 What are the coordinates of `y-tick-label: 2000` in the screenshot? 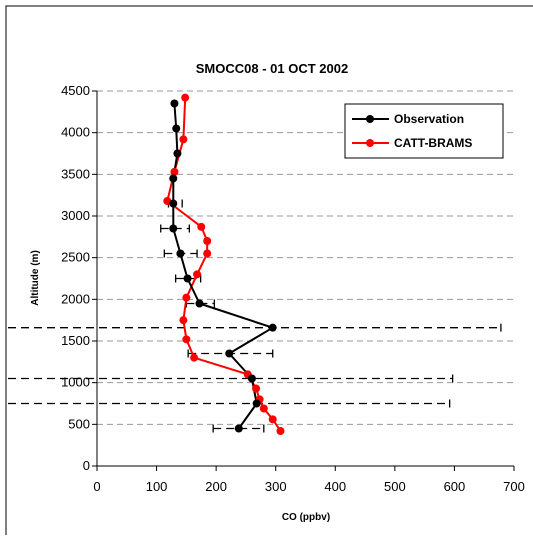 It's located at (75, 298).